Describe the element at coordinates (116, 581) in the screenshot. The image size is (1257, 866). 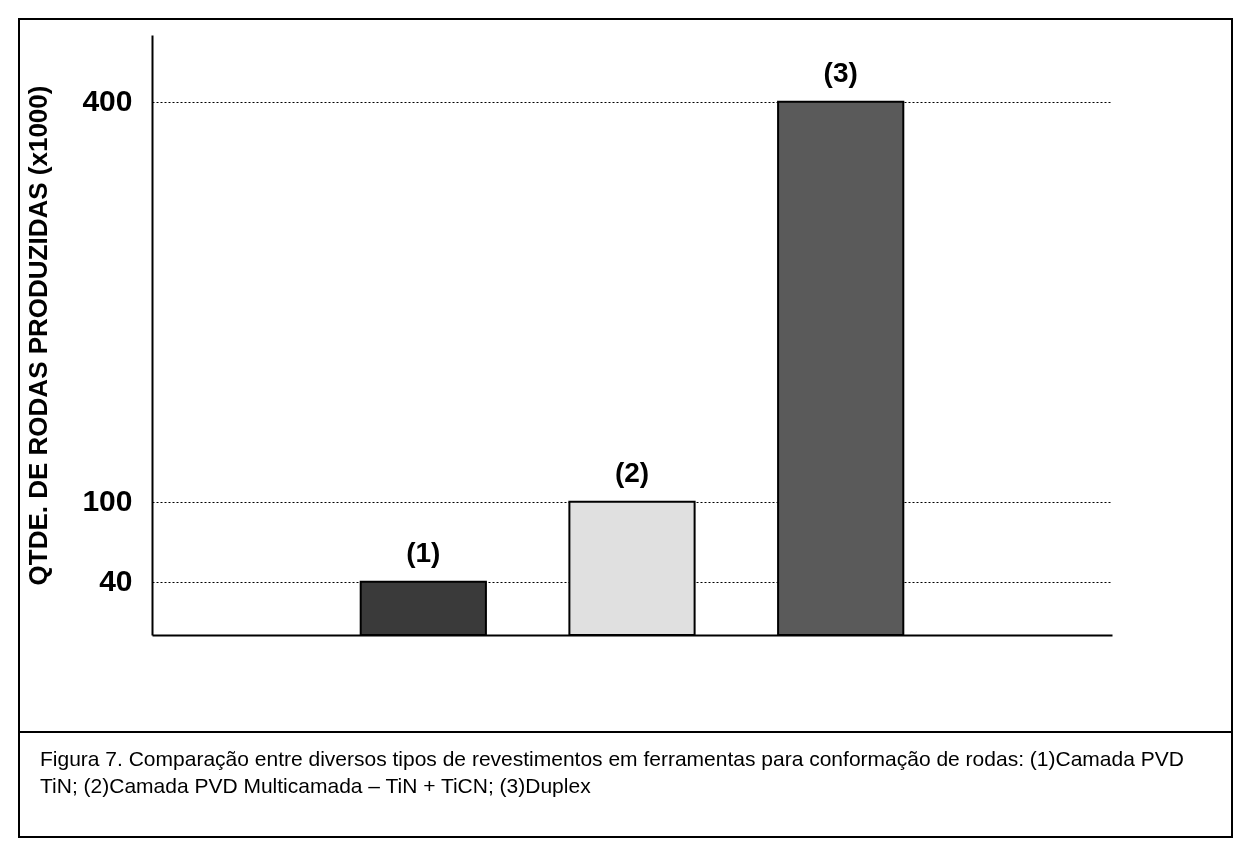
I see `y-tick-label: 40` at that location.